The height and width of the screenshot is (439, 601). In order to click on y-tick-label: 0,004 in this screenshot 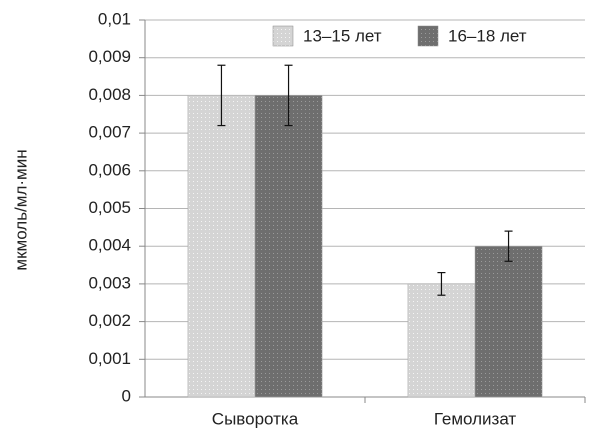, I will do `click(109, 245)`.